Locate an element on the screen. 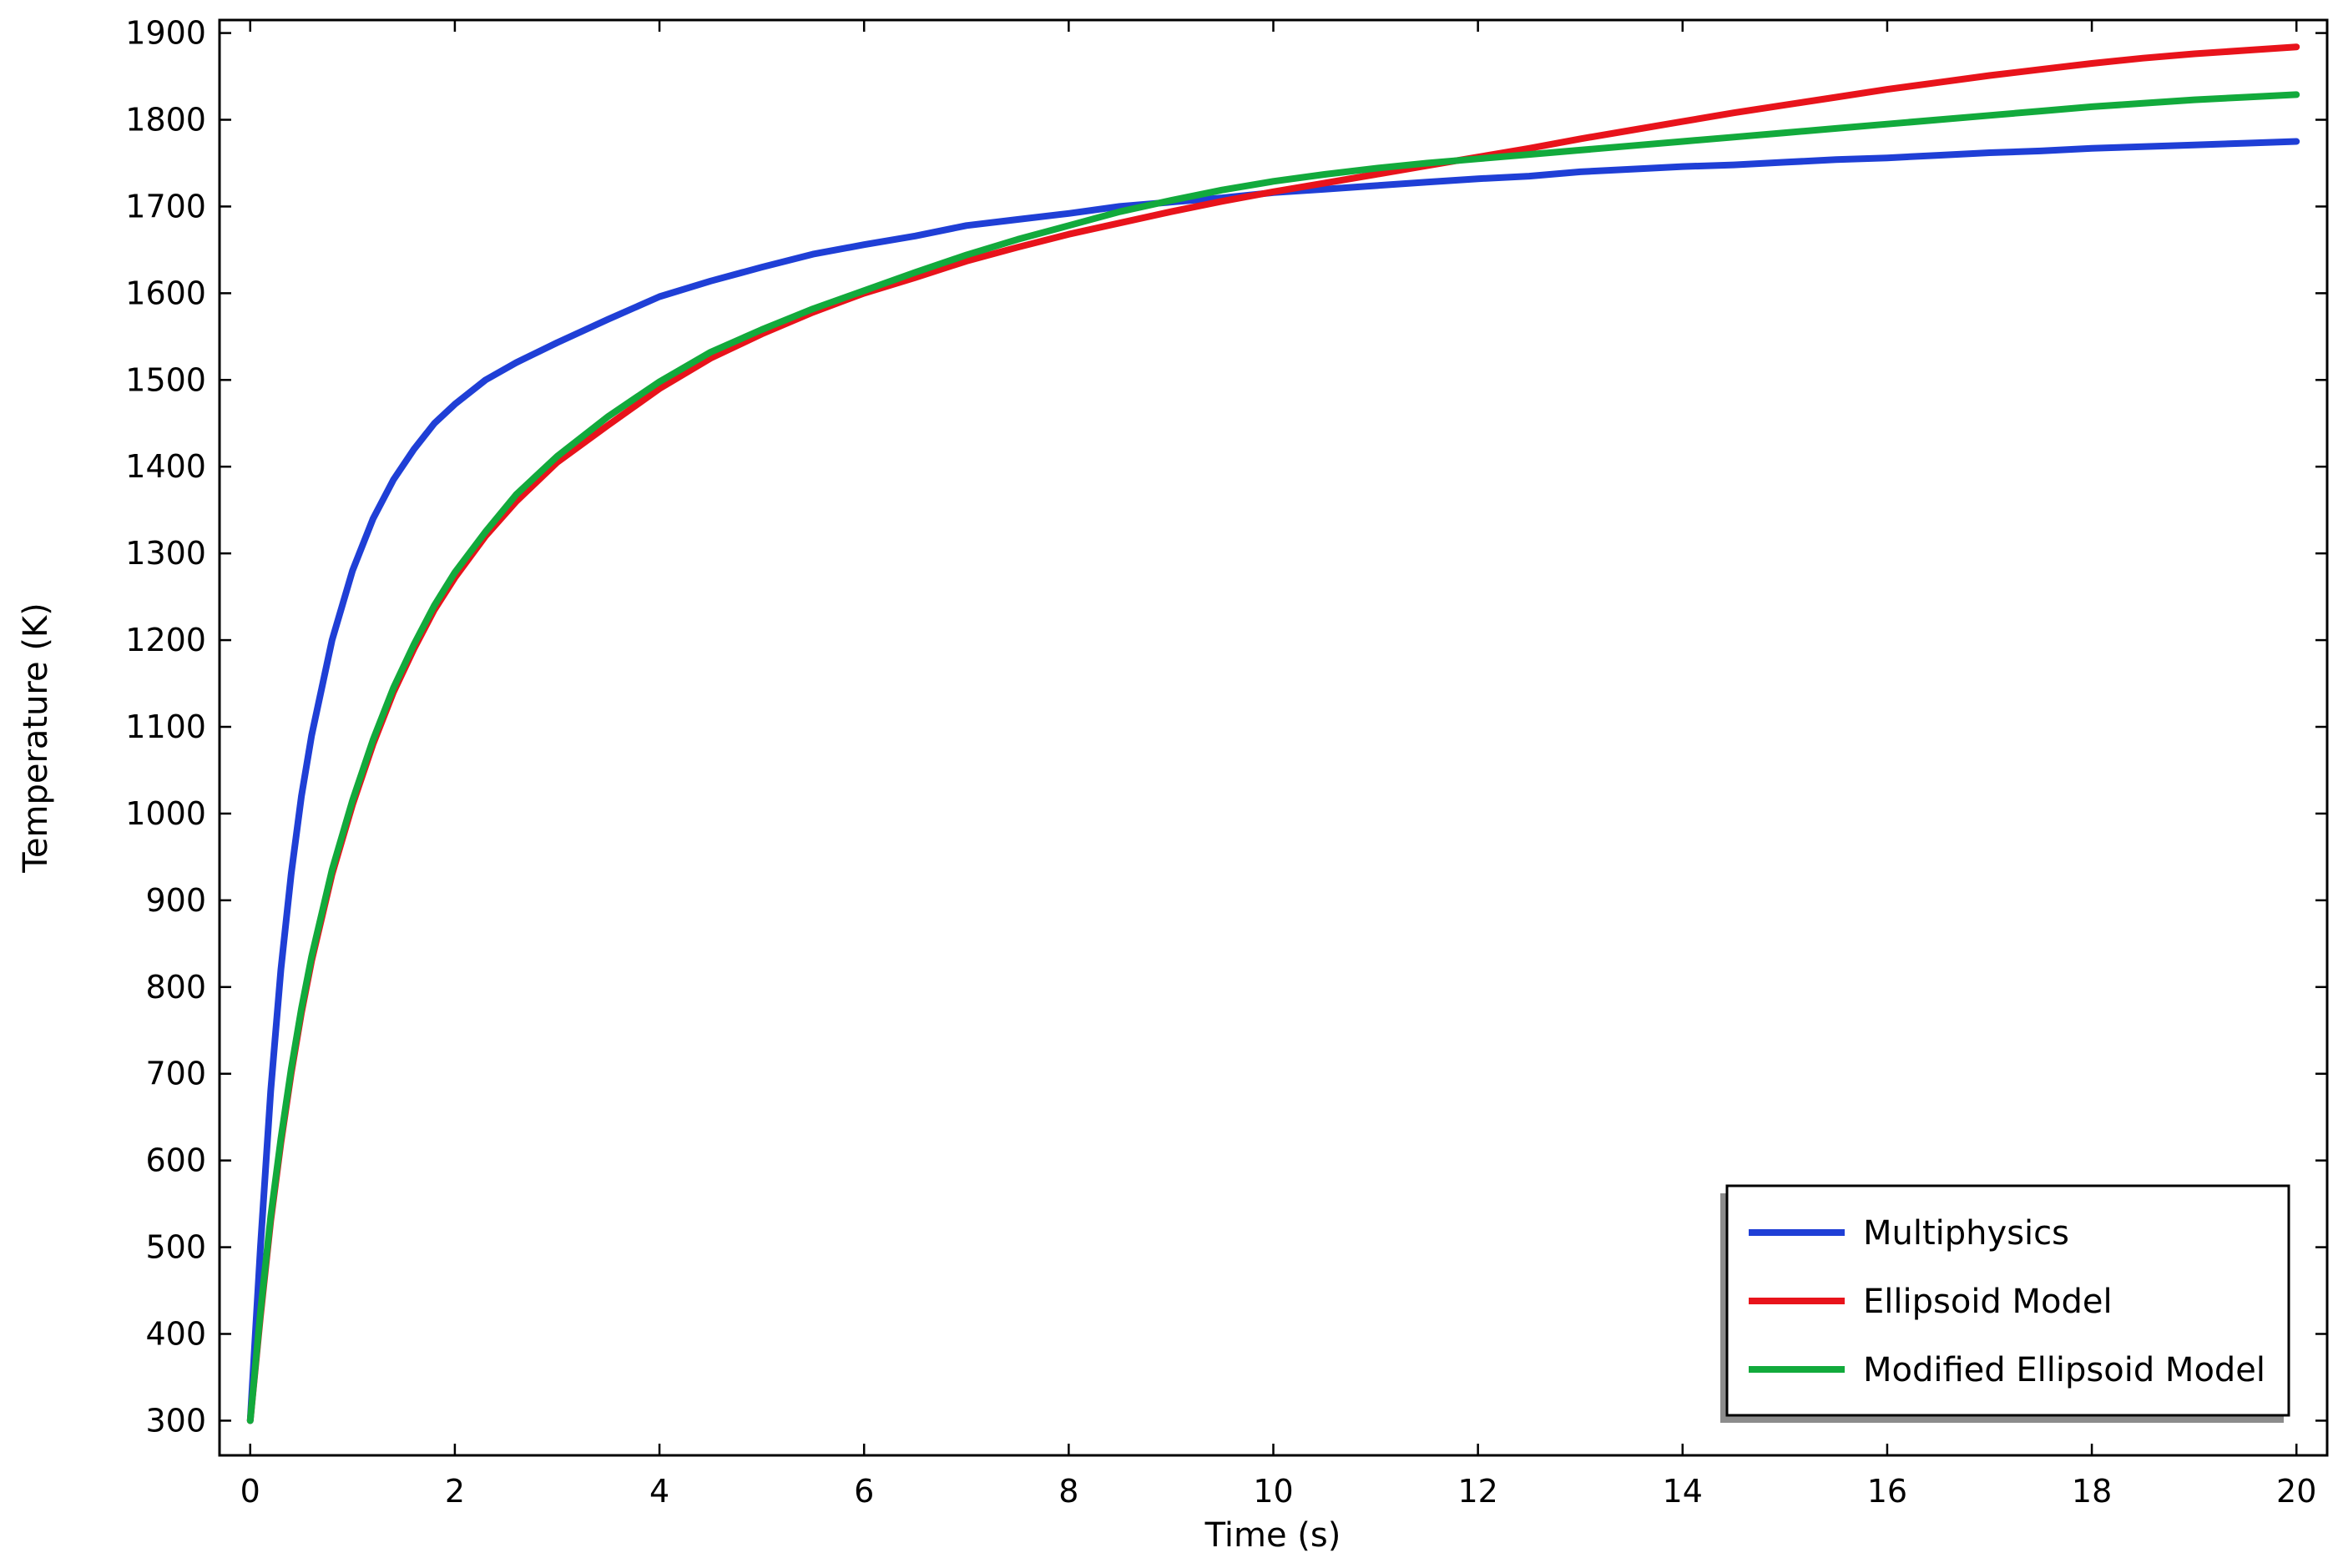  y-tick-label: 1800 is located at coordinates (166, 120).